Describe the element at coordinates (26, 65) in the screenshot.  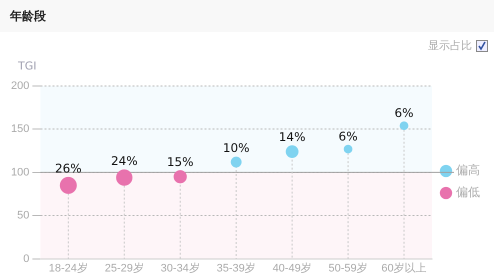
I see `y-axis-title: TGI` at that location.